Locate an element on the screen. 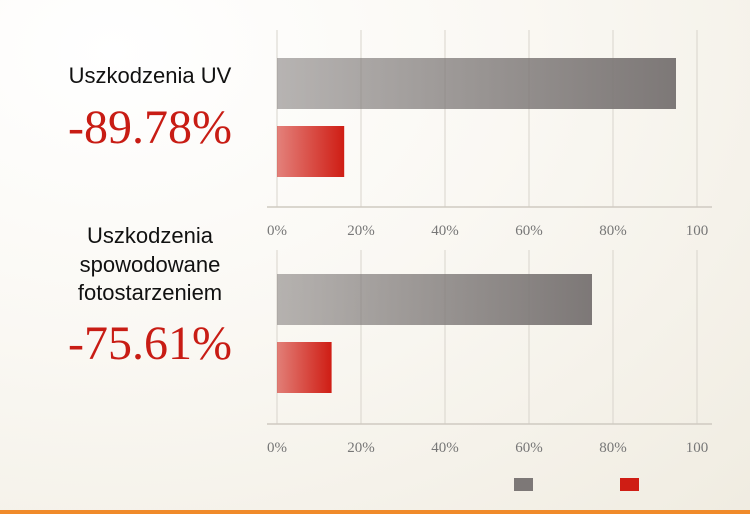  bottom-rule is located at coordinates (375, 512).